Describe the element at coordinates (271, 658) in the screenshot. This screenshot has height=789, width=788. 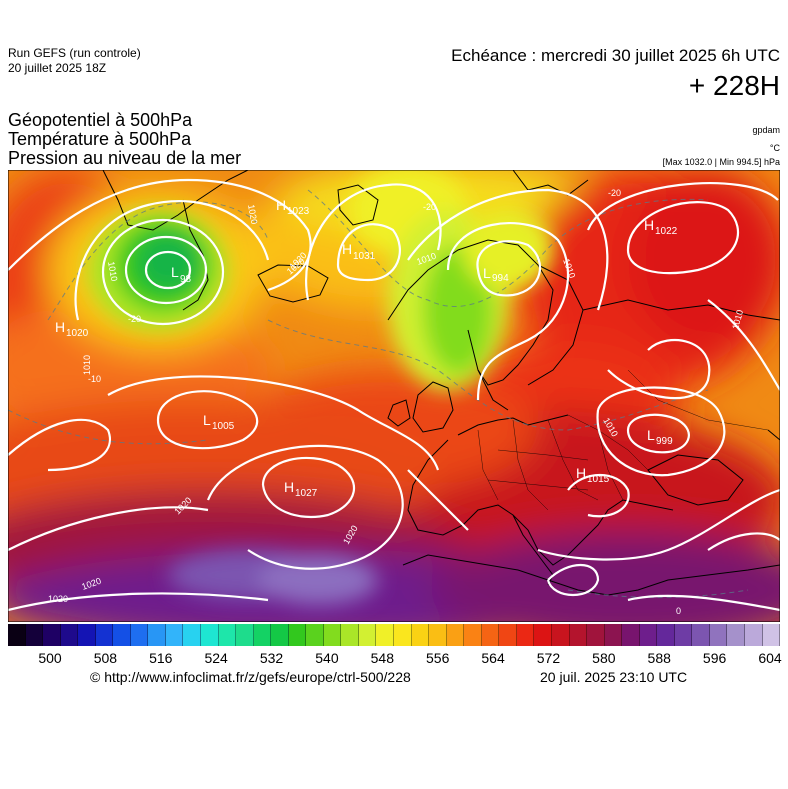
I see `color-scale-tick-label: 532` at that location.